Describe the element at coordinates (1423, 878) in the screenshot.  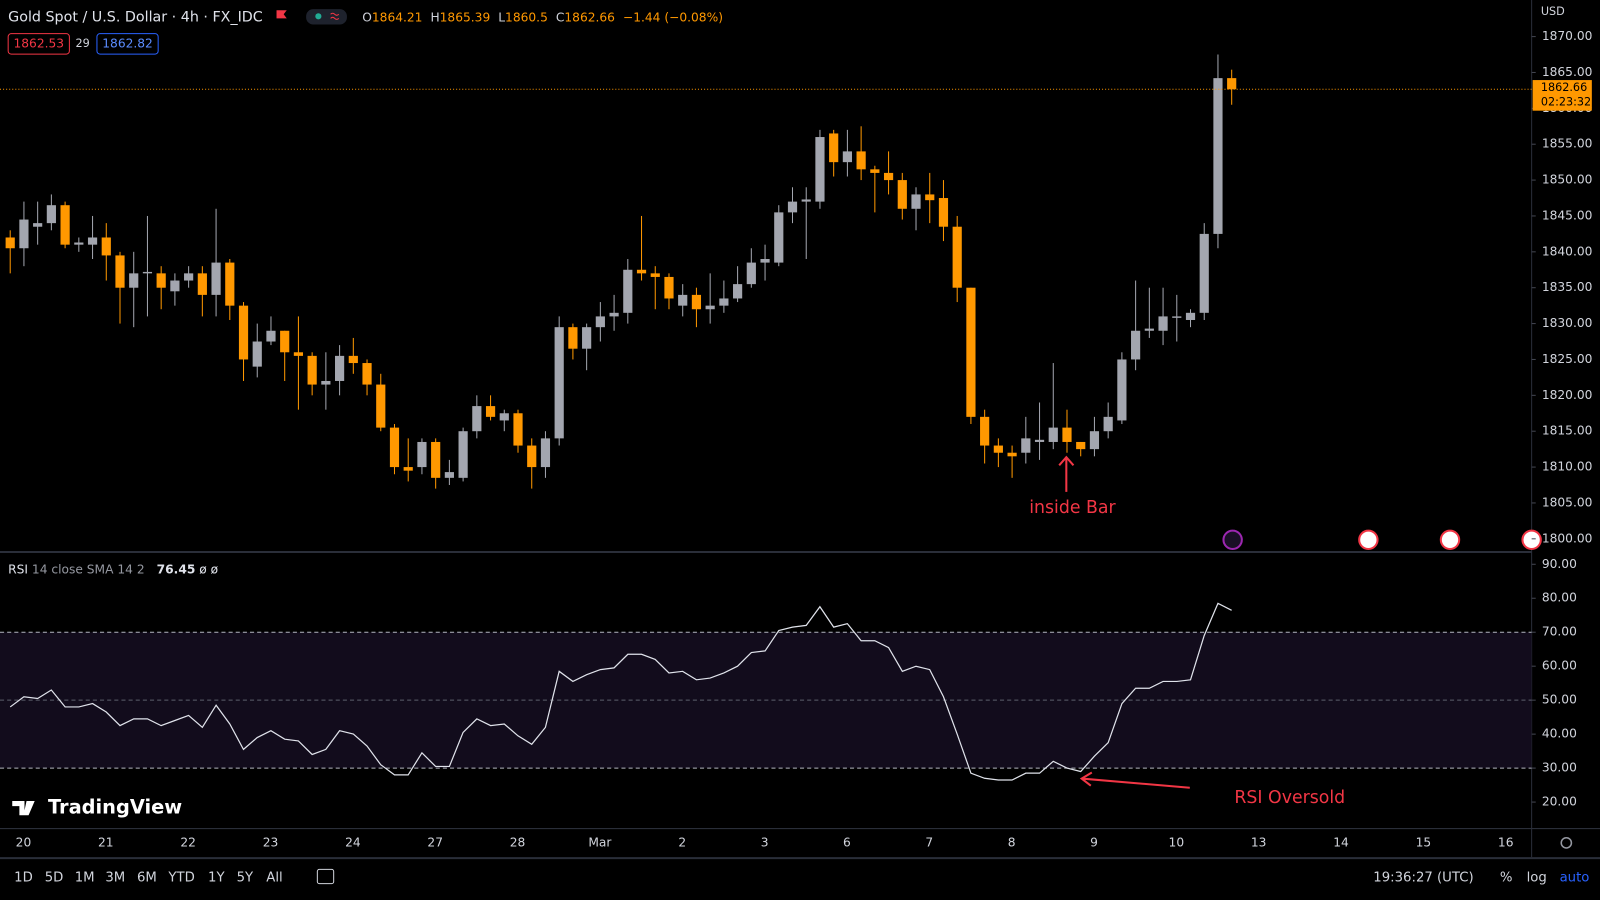
I see `clock: 19:36:27 (UTC)` at that location.